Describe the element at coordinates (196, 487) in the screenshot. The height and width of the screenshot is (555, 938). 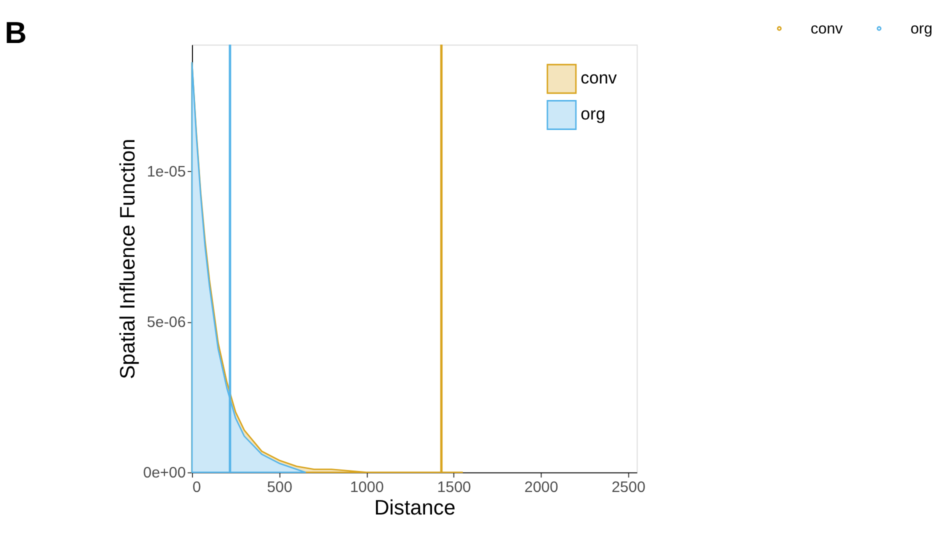
I see `x-tick-label: 0` at that location.